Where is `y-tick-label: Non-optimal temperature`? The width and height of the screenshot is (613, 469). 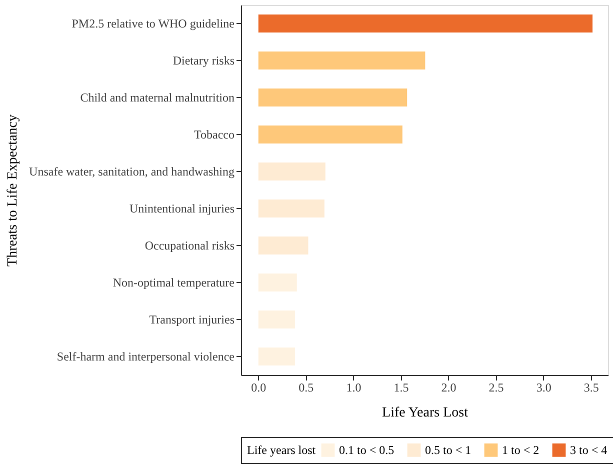
y-tick-label: Non-optimal temperature is located at coordinates (173, 283).